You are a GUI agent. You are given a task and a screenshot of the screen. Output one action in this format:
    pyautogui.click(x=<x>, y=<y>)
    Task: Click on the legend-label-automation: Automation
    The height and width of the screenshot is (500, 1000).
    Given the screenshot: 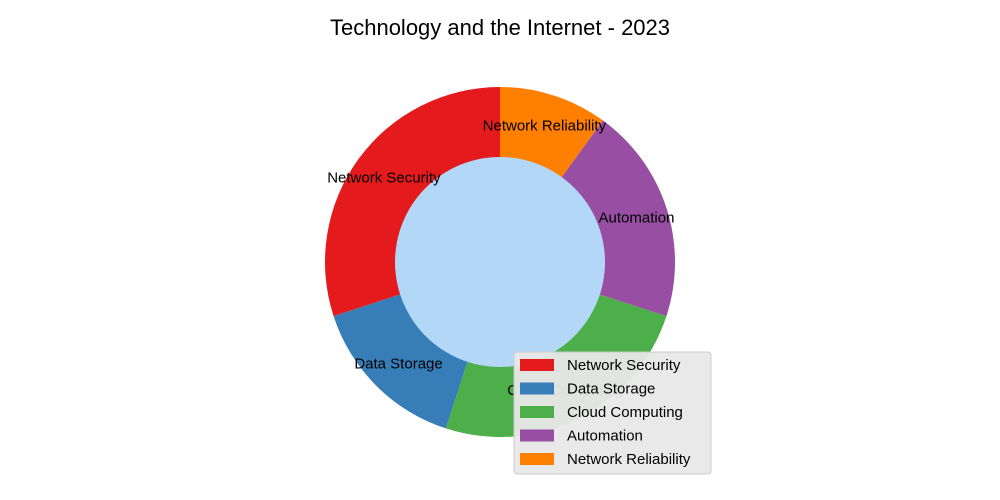 What is the action you would take?
    pyautogui.click(x=605, y=436)
    